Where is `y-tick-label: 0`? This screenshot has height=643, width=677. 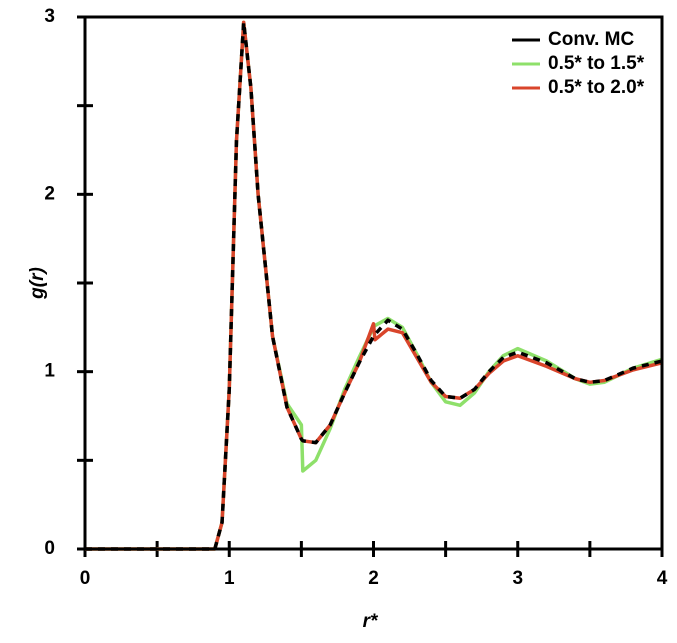
y-tick-label: 0 is located at coordinates (49, 548).